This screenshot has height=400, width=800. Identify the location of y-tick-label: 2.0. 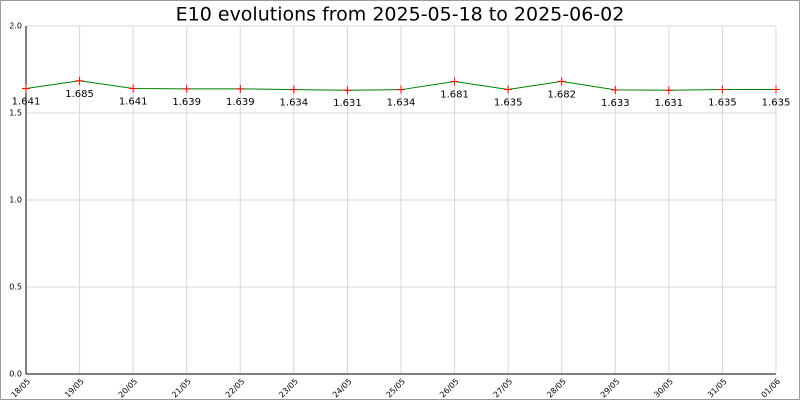
(15, 26).